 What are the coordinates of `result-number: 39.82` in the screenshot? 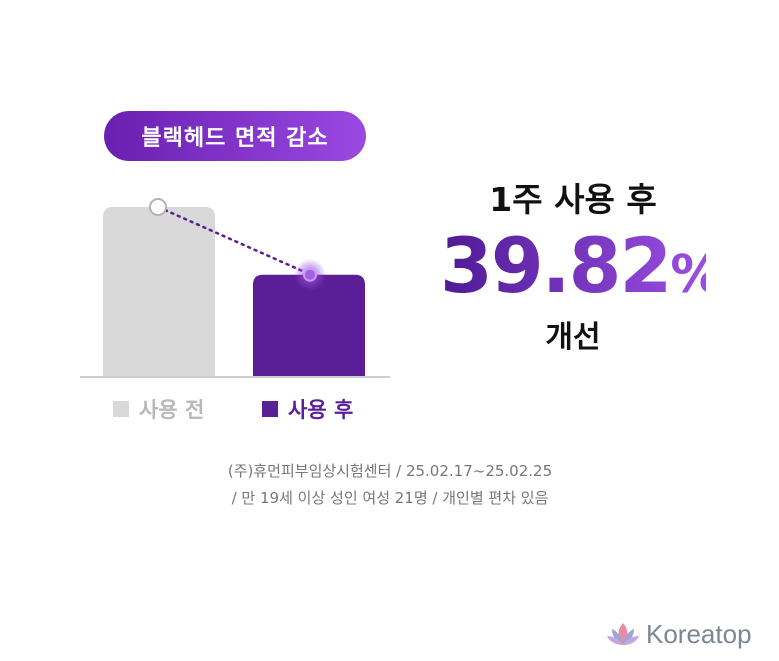 It's located at (555, 265).